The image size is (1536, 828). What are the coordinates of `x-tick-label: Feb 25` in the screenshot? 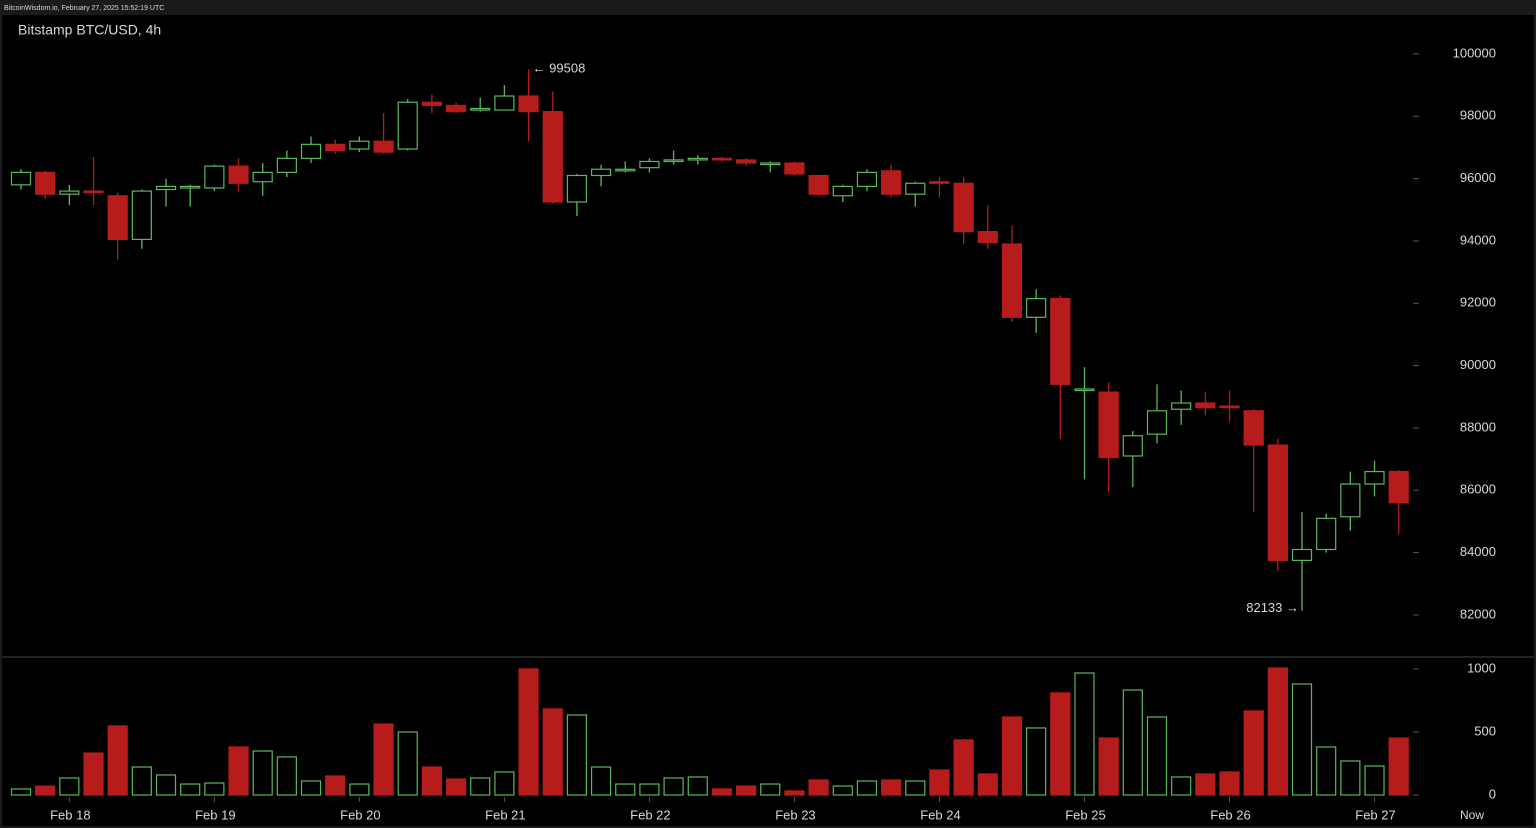 It's located at (1085, 814).